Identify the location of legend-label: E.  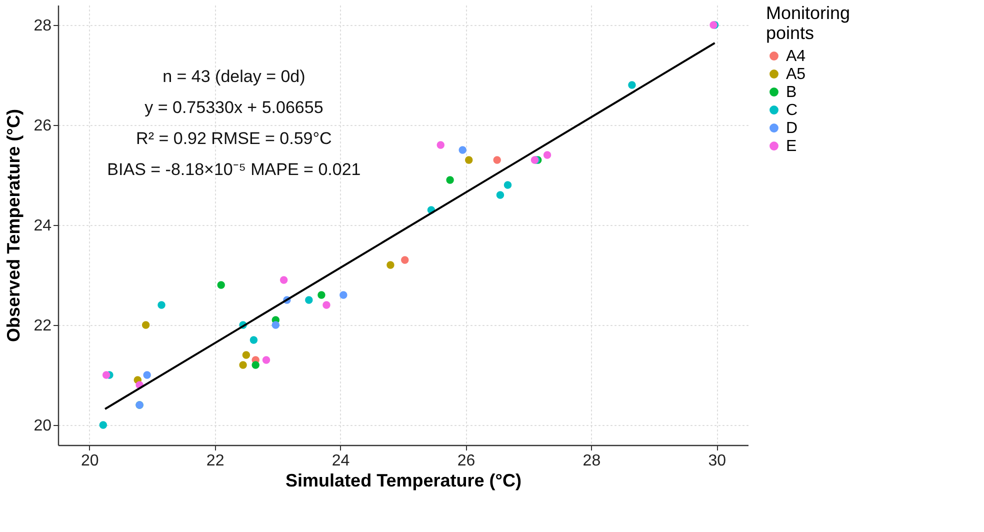
(791, 146).